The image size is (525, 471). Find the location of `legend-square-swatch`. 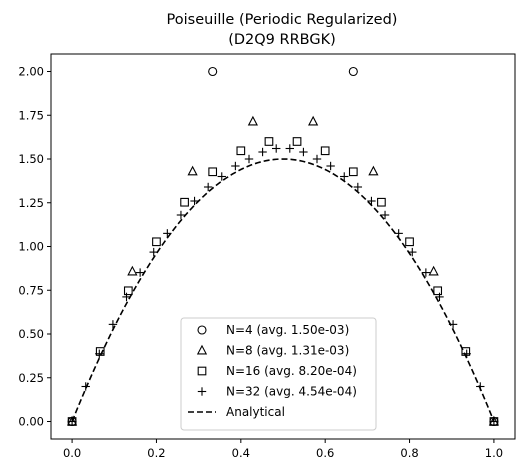

legend-square-swatch is located at coordinates (202, 371).